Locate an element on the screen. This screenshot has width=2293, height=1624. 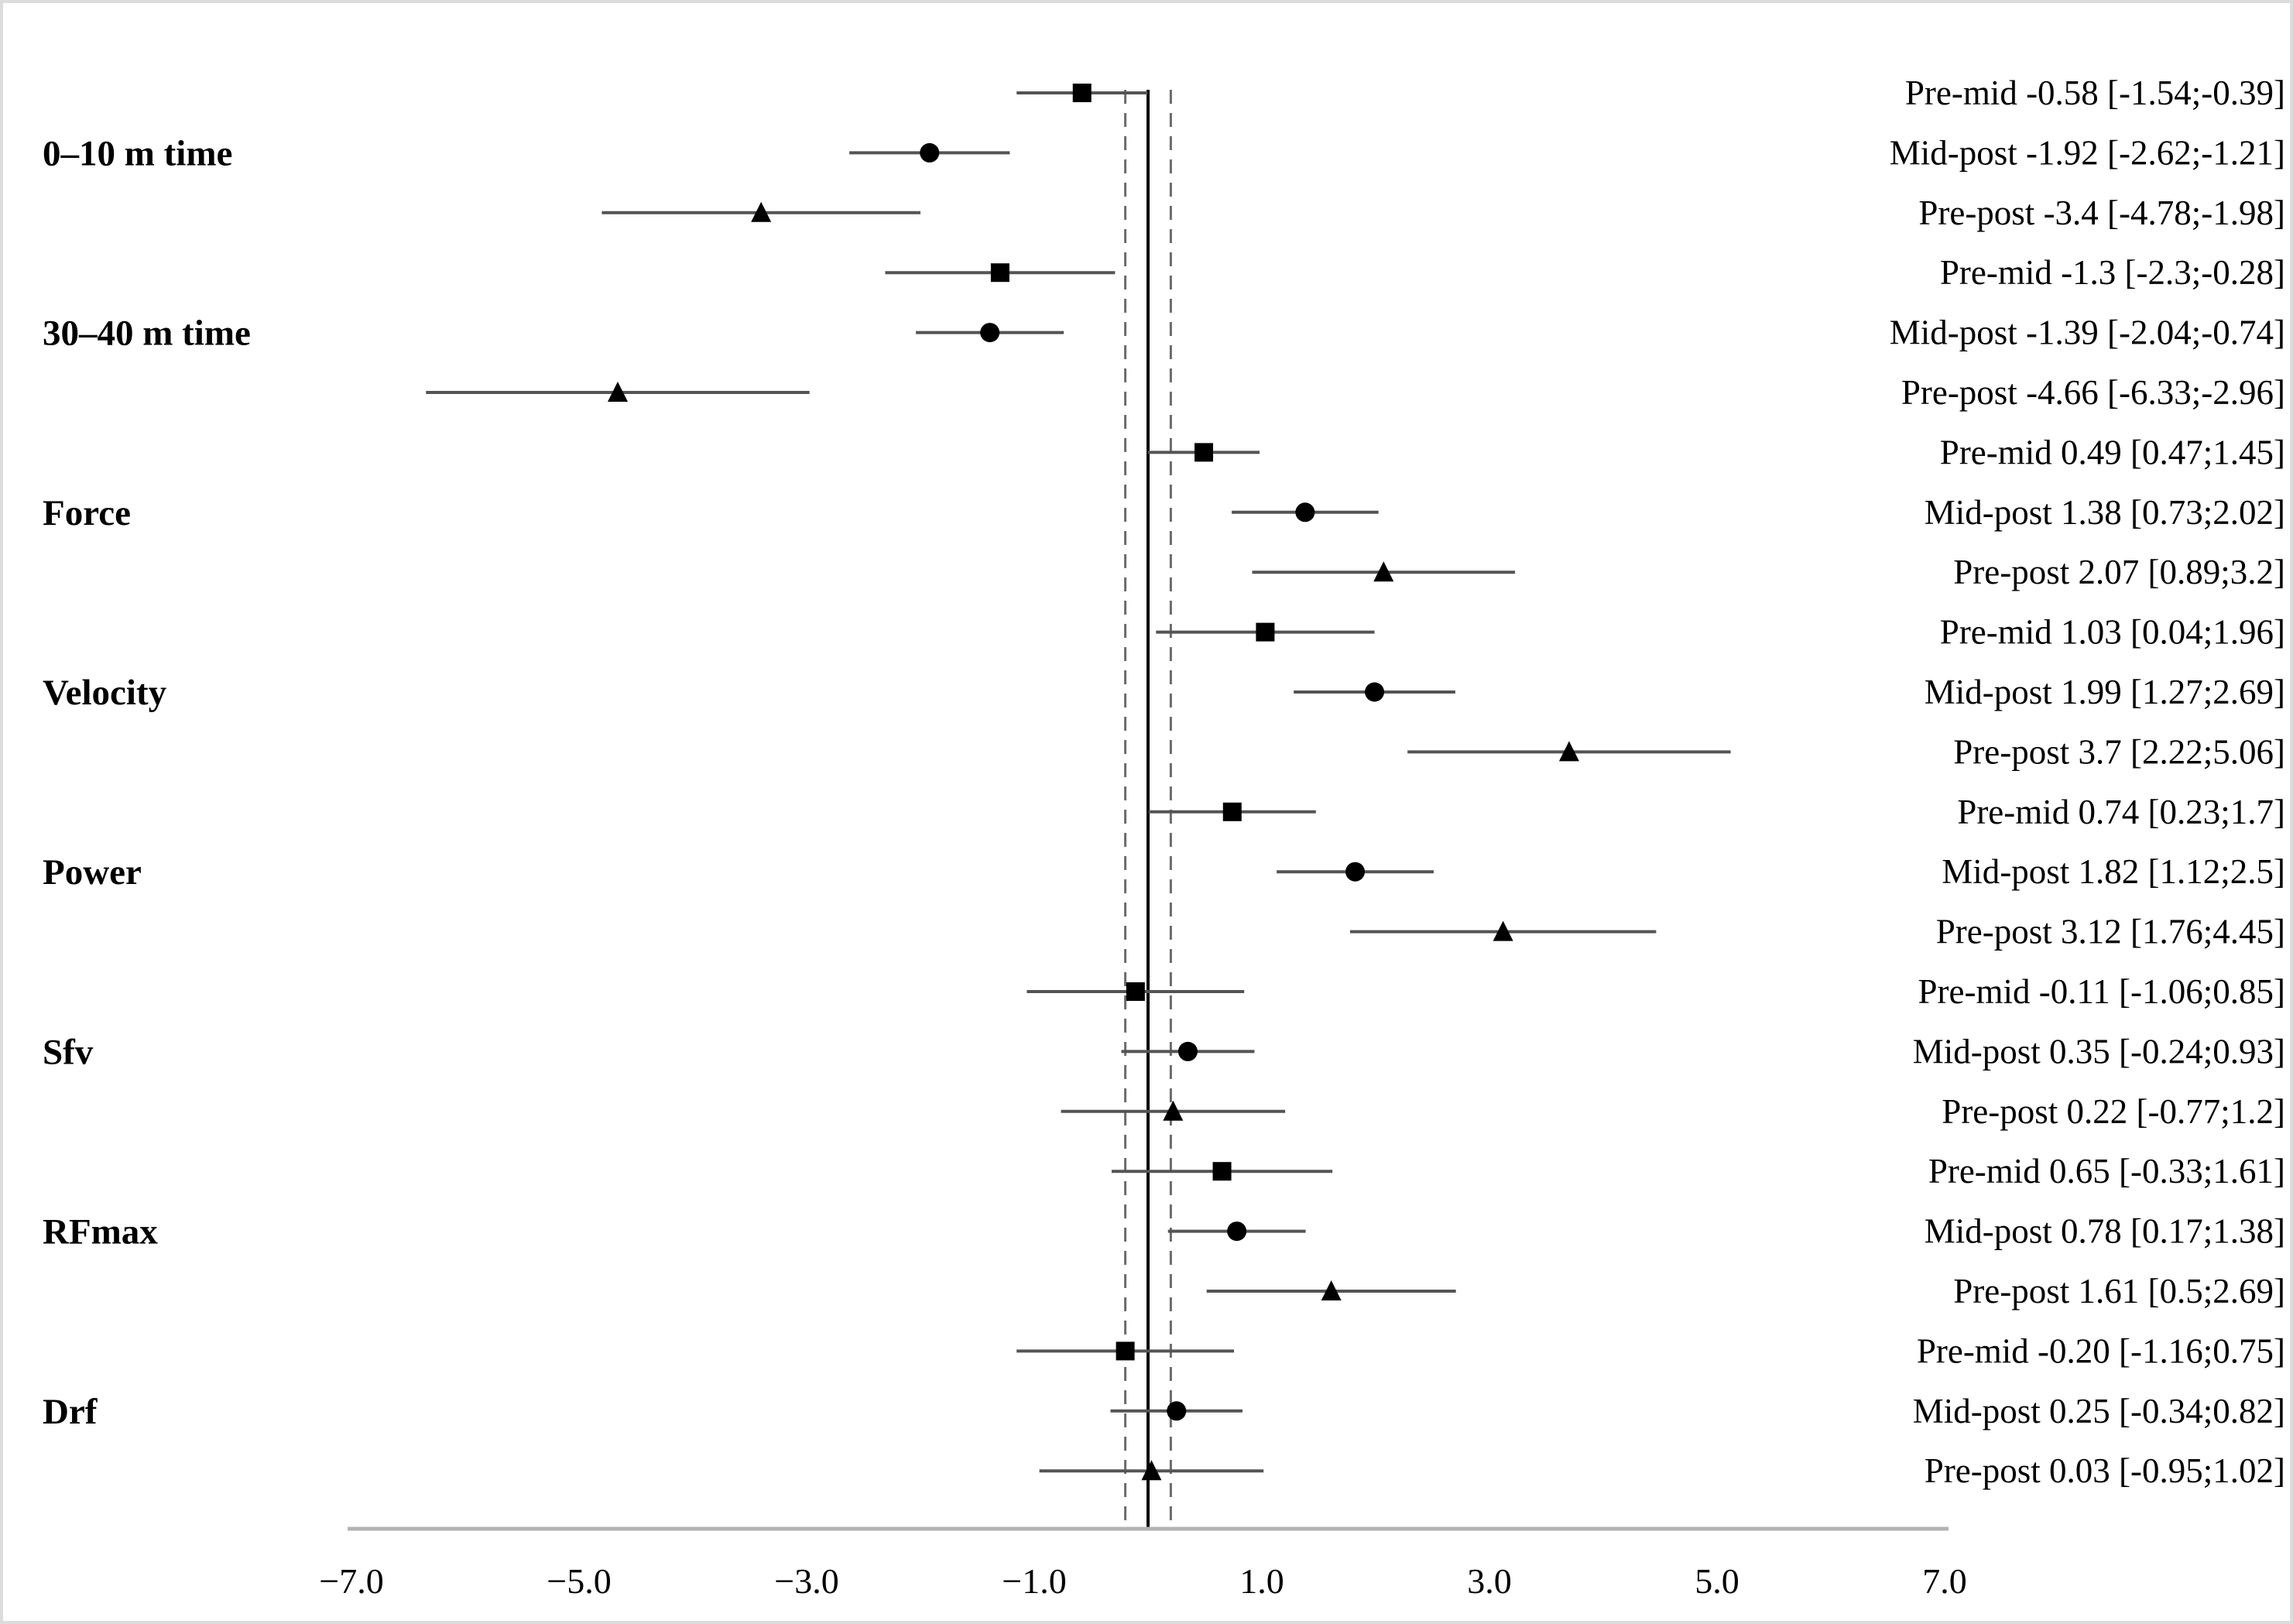
row-label: Pre-post 0.03 [-0.95;1.02] is located at coordinates (2105, 1470).